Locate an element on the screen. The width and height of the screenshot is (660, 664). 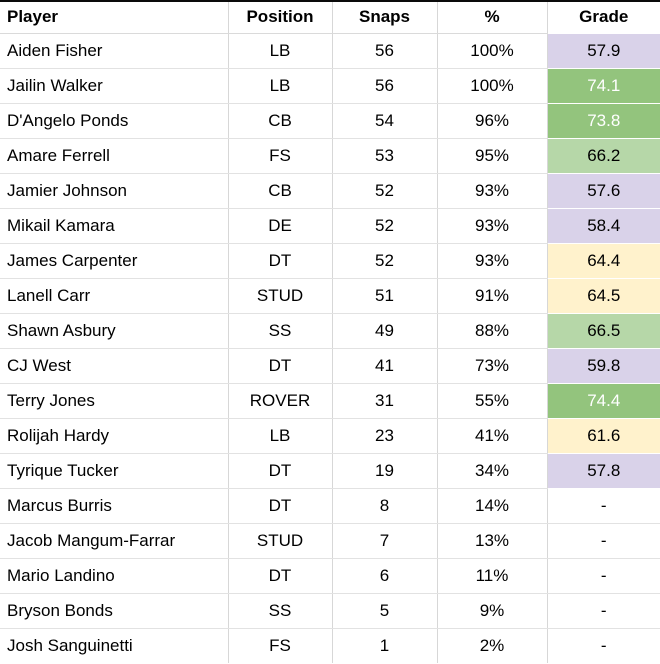
player-cell: Mikail Kamara is located at coordinates (114, 226).